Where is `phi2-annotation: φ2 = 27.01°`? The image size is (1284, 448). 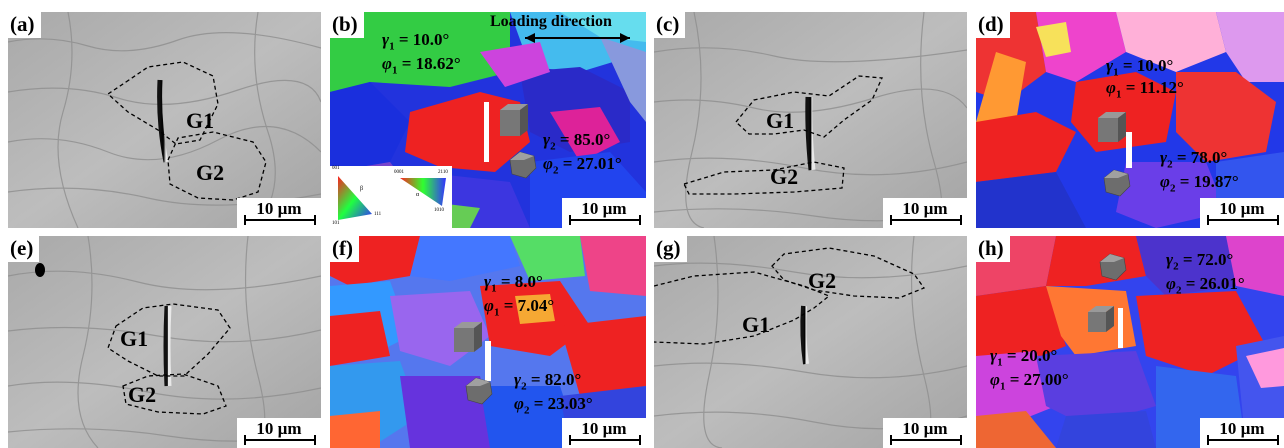
phi2-annotation: φ2 = 27.01° is located at coordinates (582, 165).